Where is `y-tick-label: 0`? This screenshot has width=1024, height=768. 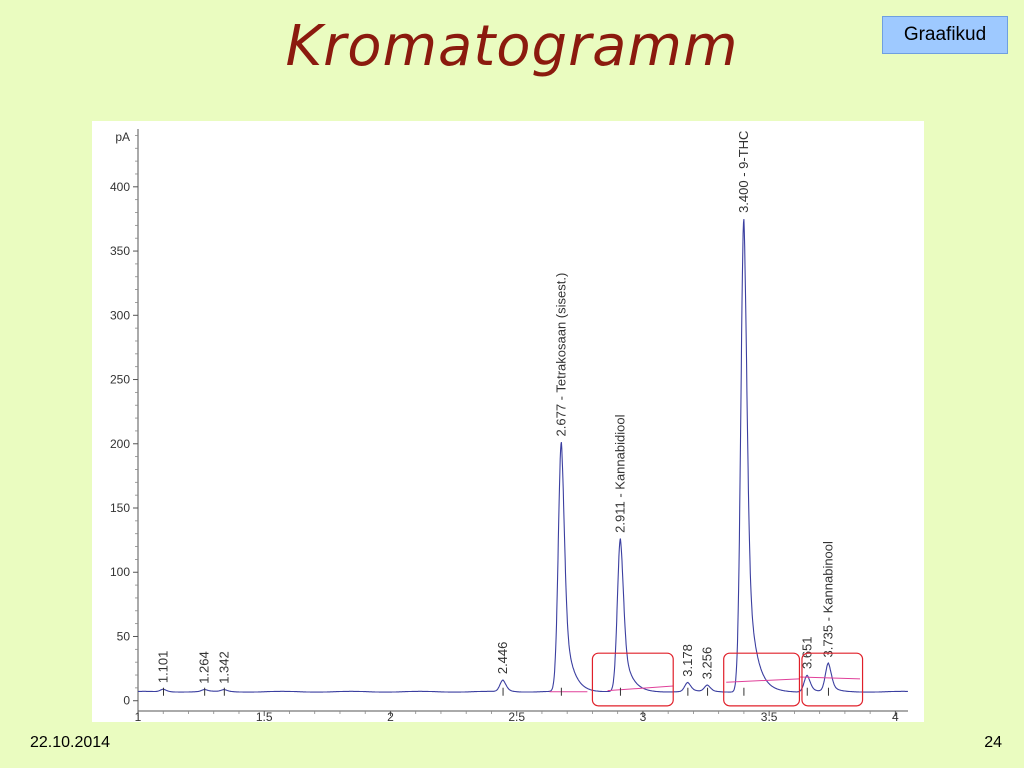 y-tick-label: 0 is located at coordinates (126, 701).